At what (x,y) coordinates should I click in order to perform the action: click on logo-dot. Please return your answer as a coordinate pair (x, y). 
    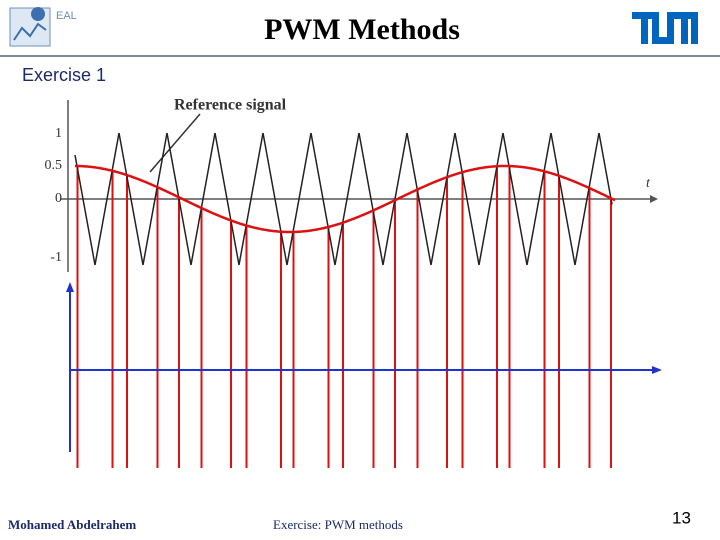
    Looking at the image, I should click on (38, 14).